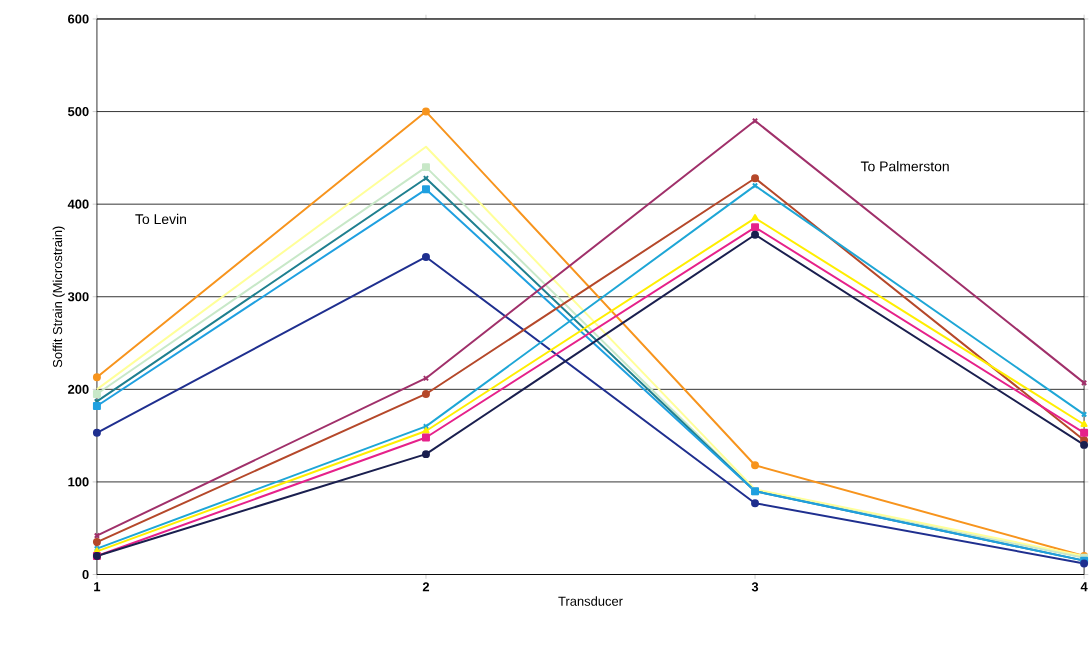 The height and width of the screenshot is (656, 1091). I want to click on annotation: To Palmerston, so click(904, 166).